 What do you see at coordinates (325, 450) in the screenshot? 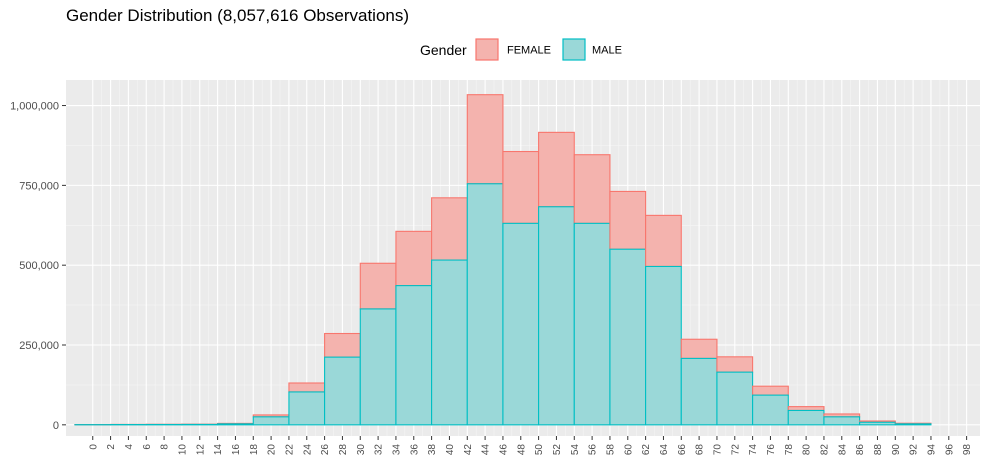
I see `x-tick-label: 26` at bounding box center [325, 450].